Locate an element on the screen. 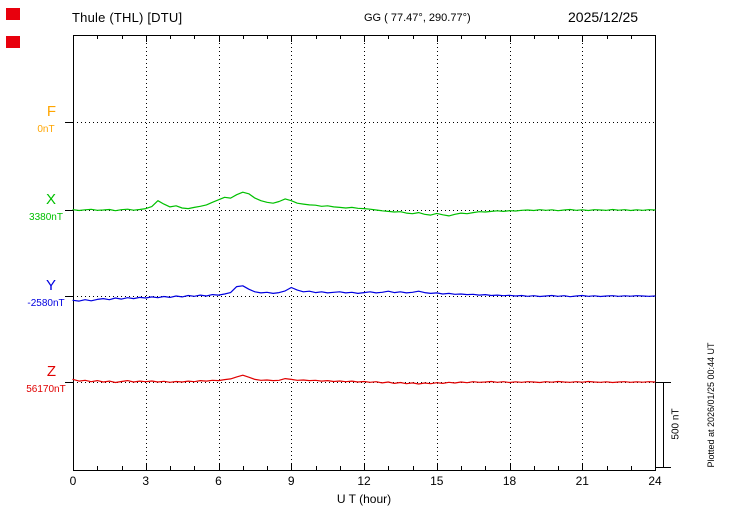 Image resolution: width=730 pixels, height=520 pixels. x-tick-label: 18 is located at coordinates (509, 481).